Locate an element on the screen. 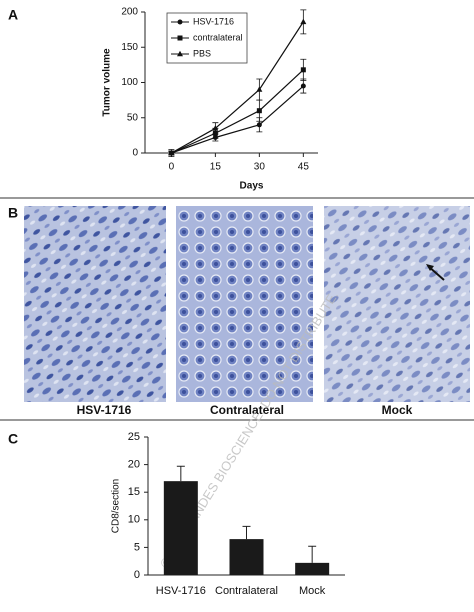 This screenshot has width=474, height=612. x-tick-label: HSV-1716 is located at coordinates (181, 591).